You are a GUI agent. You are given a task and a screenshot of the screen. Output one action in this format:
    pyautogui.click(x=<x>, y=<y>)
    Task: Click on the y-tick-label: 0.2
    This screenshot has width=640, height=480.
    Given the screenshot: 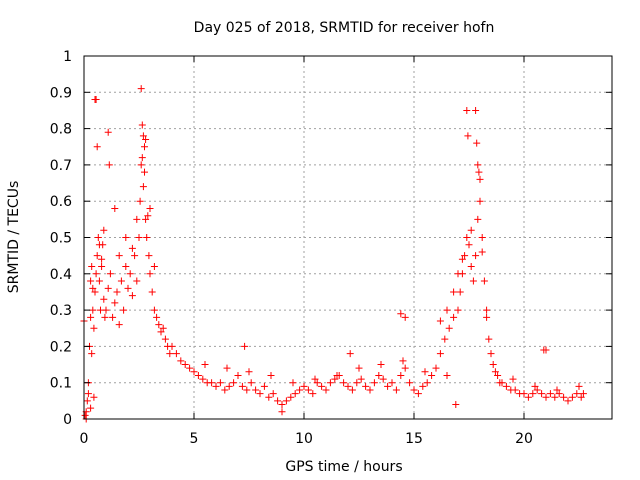 What is the action you would take?
    pyautogui.click(x=61, y=347)
    